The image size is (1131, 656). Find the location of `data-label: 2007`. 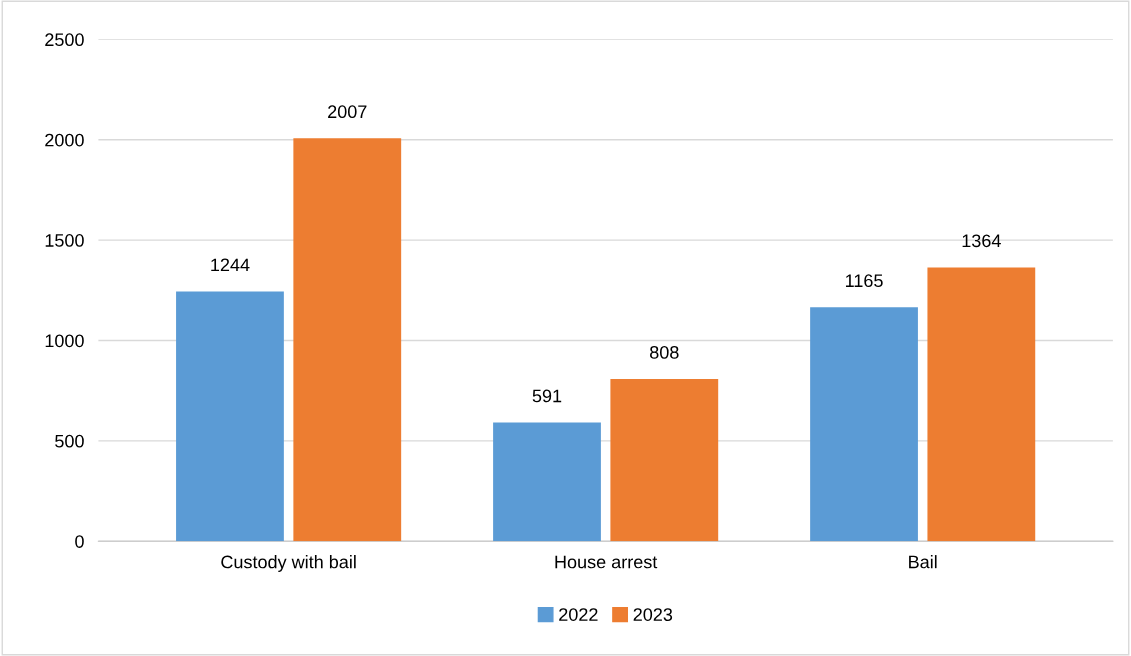

data-label: 2007 is located at coordinates (347, 112).